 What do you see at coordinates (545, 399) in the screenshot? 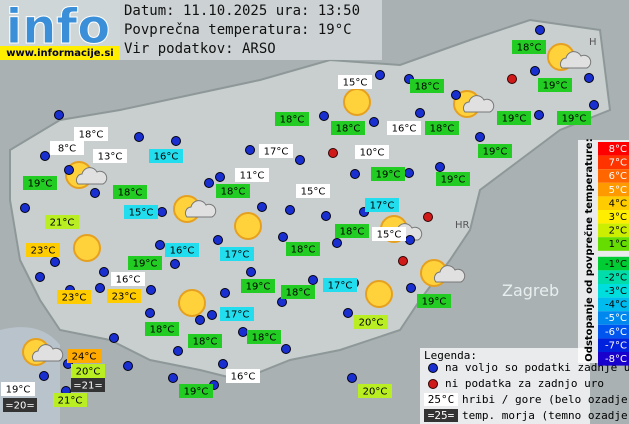
I see `legend-text: hribi / gore (belo ozadje)` at bounding box center [545, 399].